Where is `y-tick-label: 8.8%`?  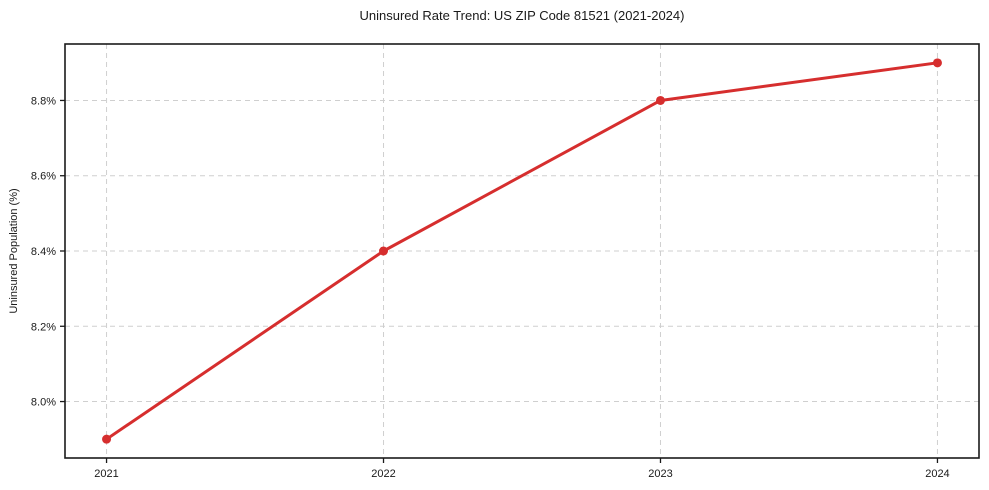
y-tick-label: 8.8% is located at coordinates (43, 101).